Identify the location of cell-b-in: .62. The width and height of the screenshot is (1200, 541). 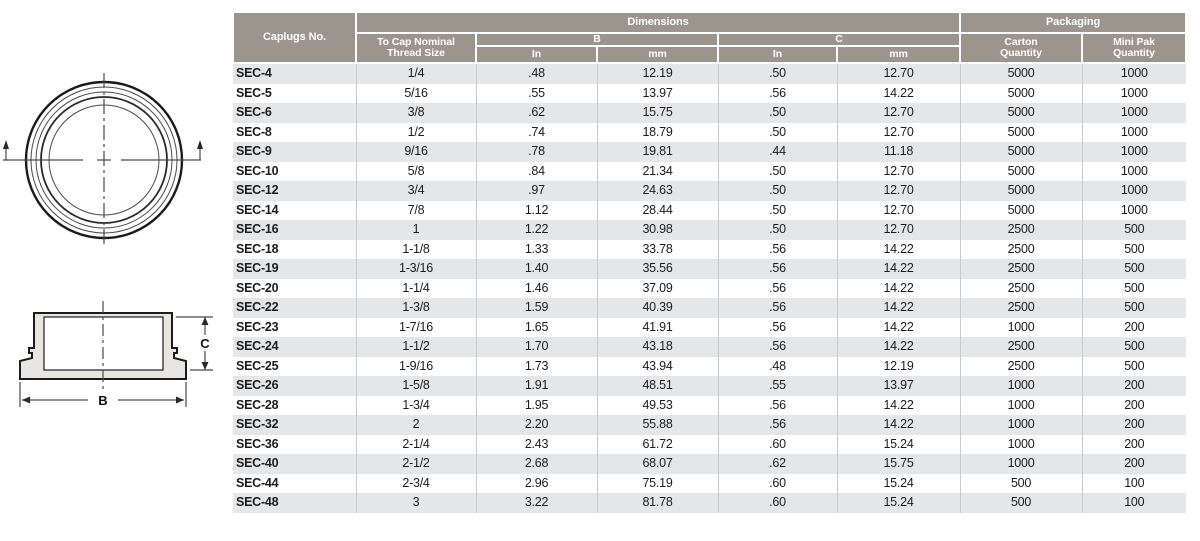
(536, 113).